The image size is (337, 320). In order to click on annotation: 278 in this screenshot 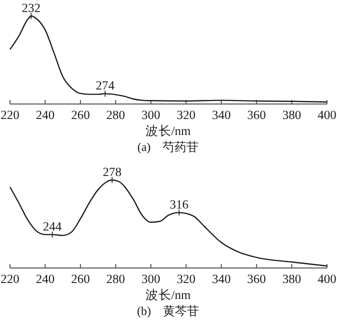, I will do `click(112, 172)`.